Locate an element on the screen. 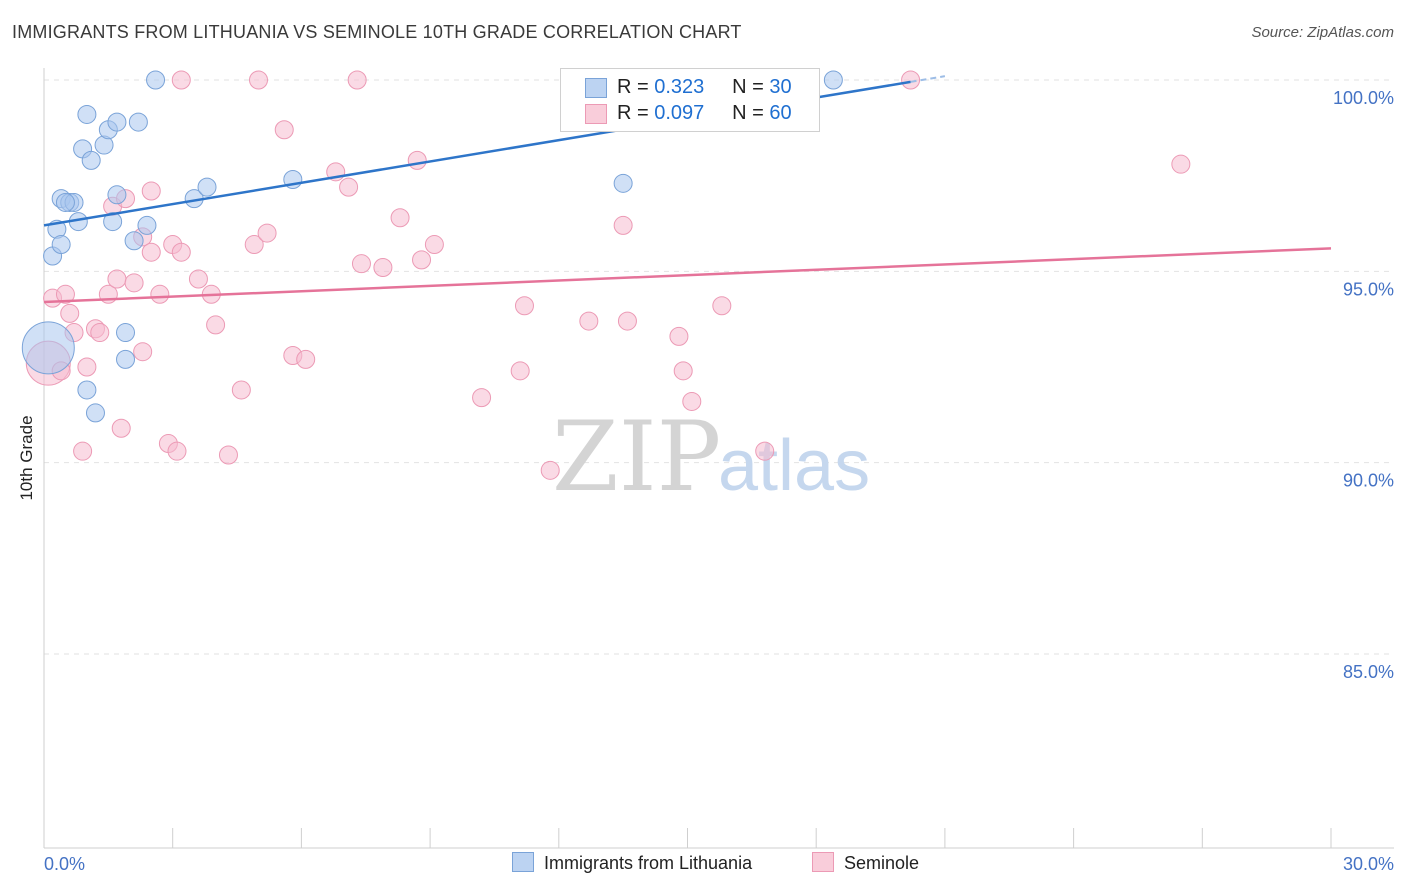 The image size is (1406, 892). bottom-legend-lithuania: Immigrants from Lithuania is located at coordinates (632, 863).